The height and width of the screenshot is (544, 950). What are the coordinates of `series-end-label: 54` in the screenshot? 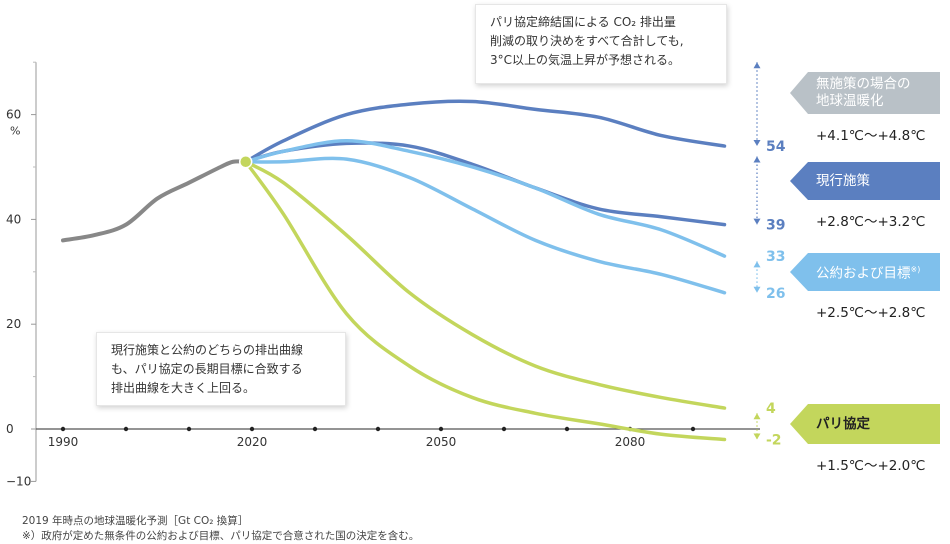 It's located at (776, 147).